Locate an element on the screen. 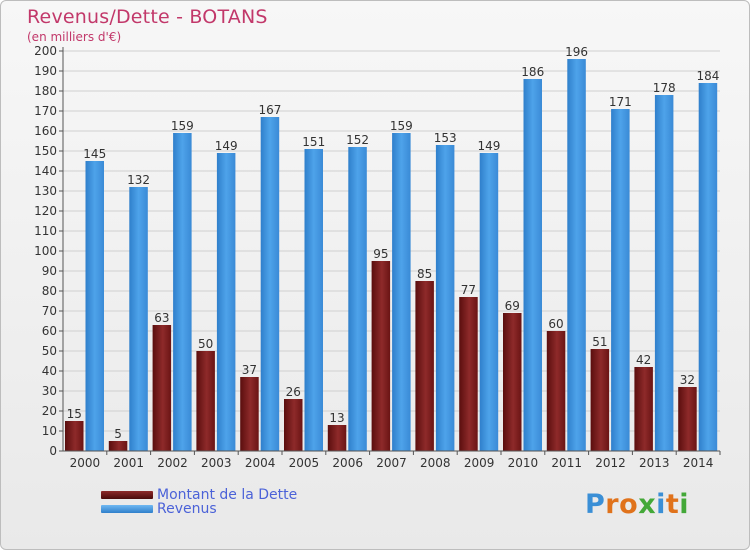 The width and height of the screenshot is (750, 550). data-label-revenus: 152 is located at coordinates (357, 140).